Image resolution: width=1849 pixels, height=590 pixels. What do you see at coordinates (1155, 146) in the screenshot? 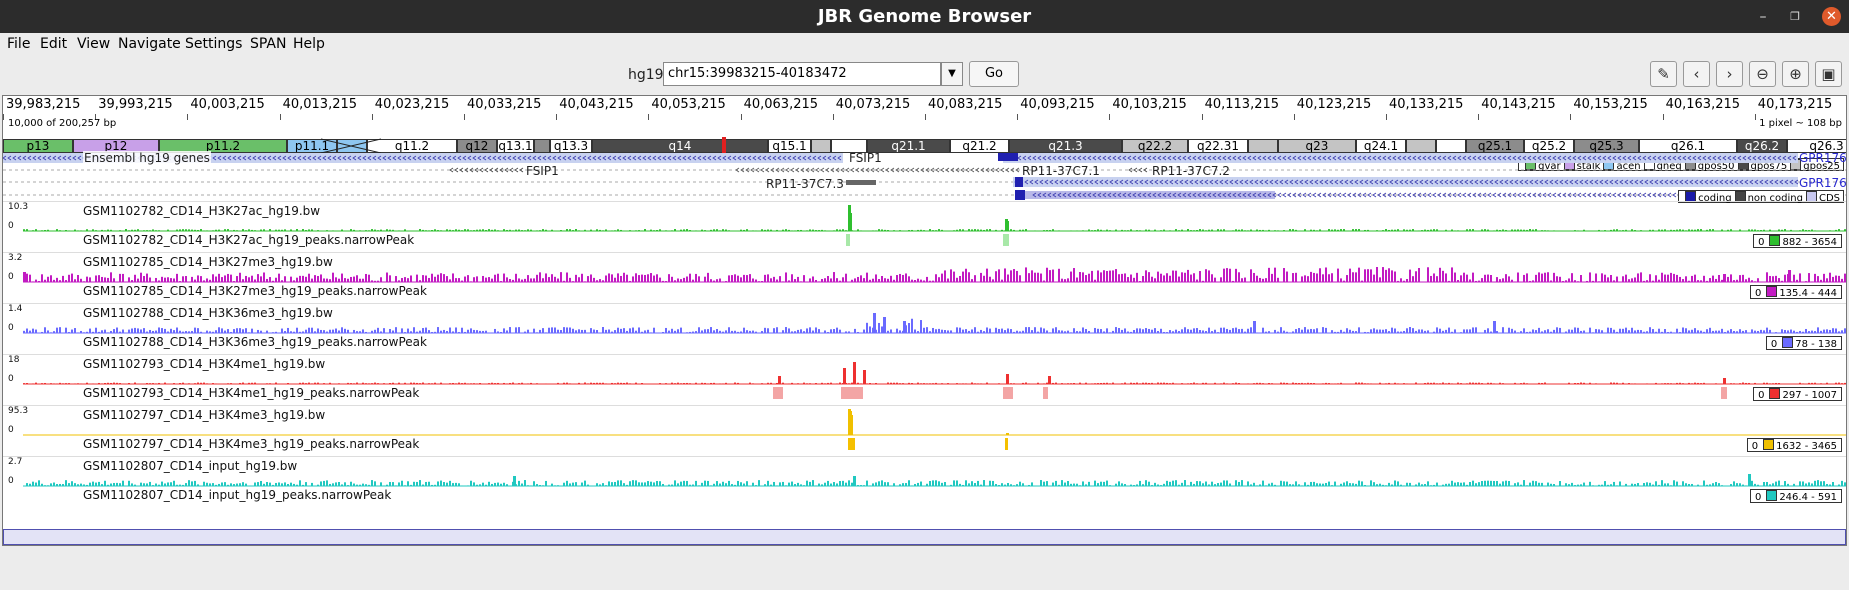
I see `cytoband: q22.2` at bounding box center [1155, 146].